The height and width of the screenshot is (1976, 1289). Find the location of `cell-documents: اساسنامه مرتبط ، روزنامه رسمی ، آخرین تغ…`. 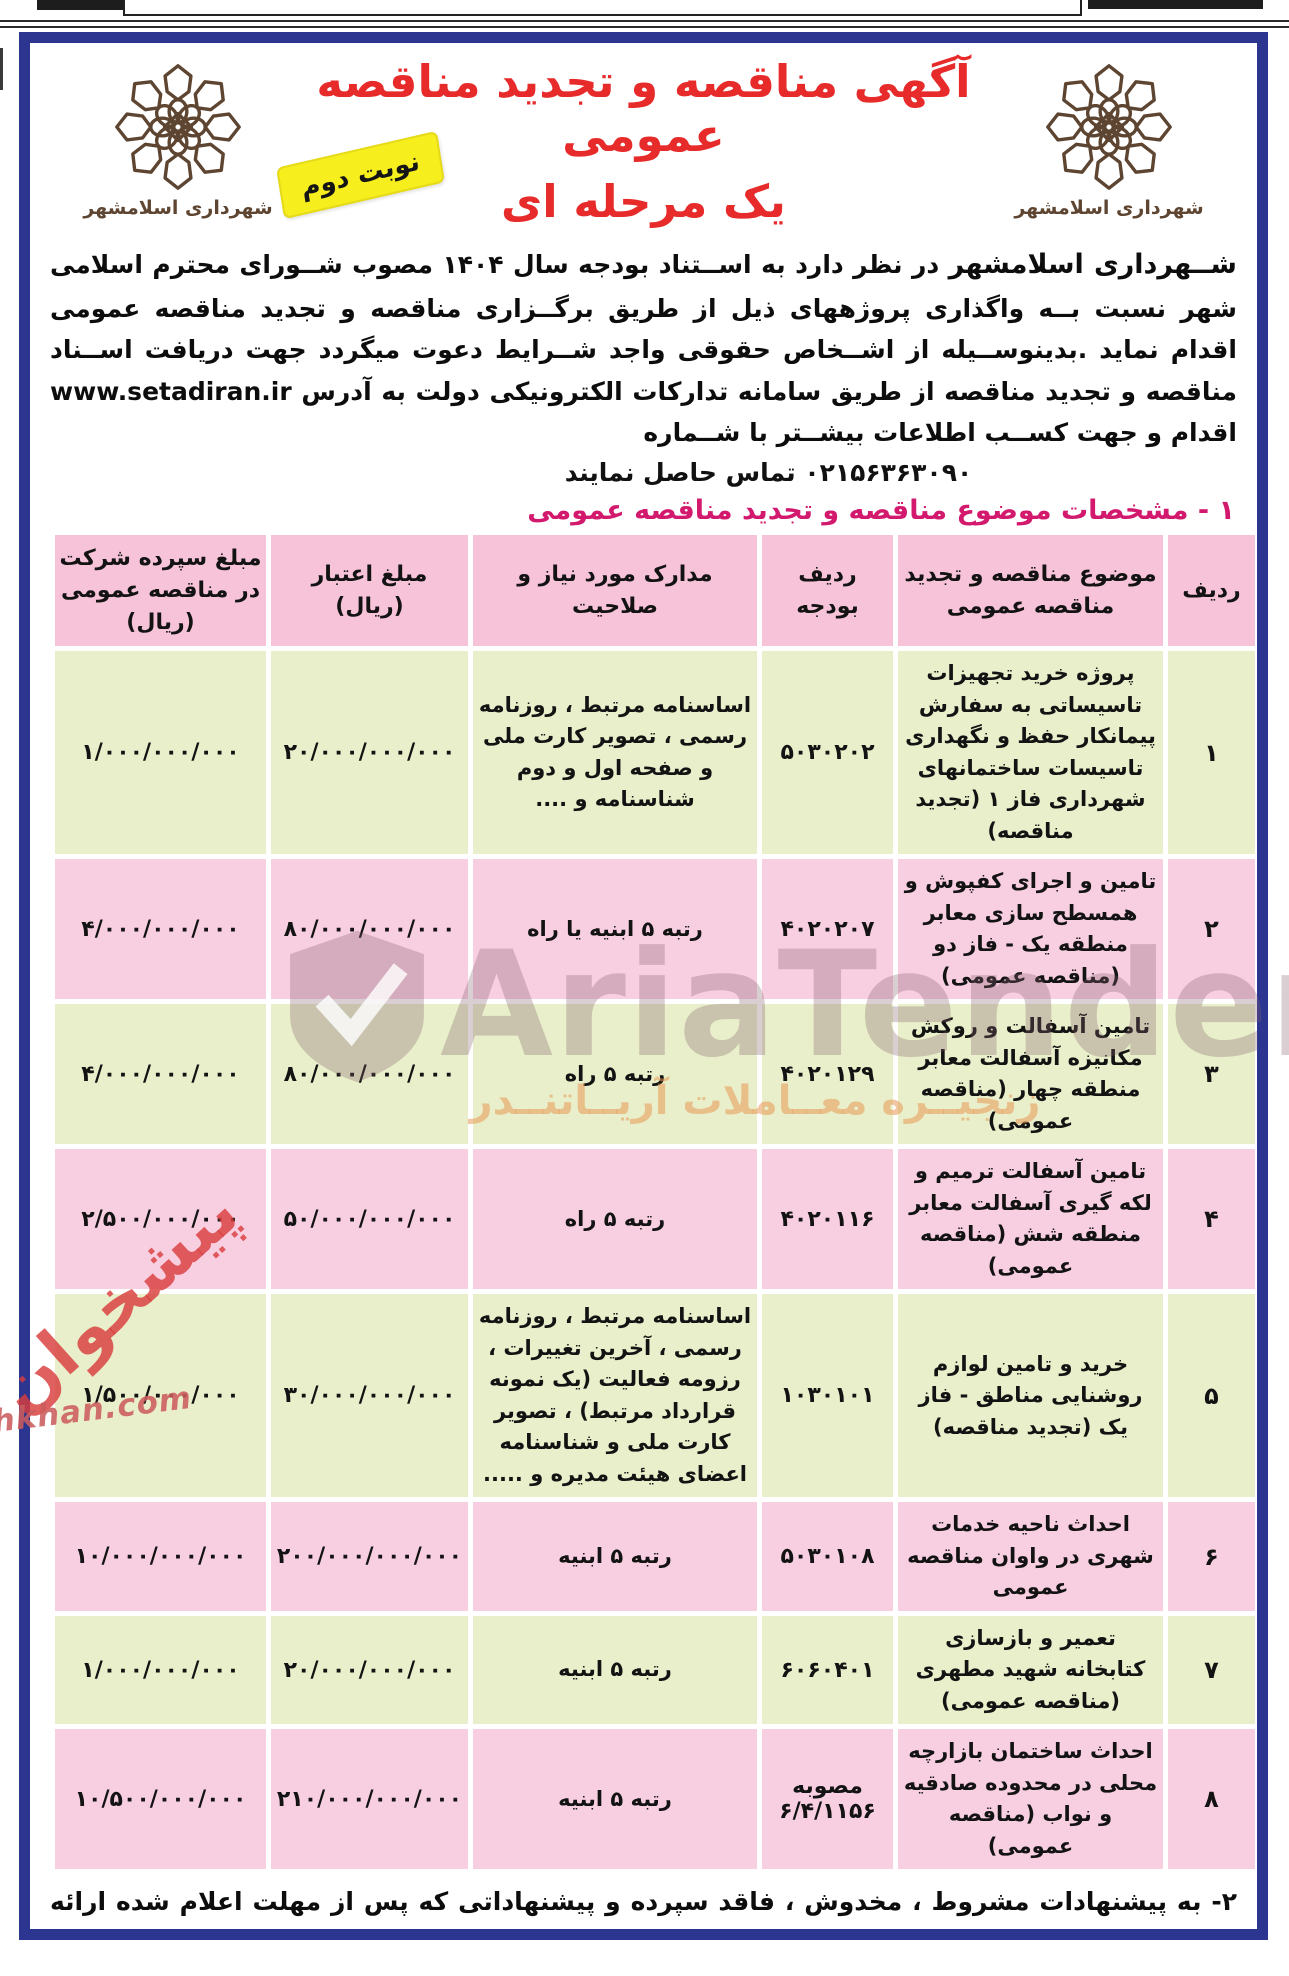

cell-documents: اساسنامه مرتبط ، روزنامه رسمی ، آخرین تغ… is located at coordinates (615, 1396).